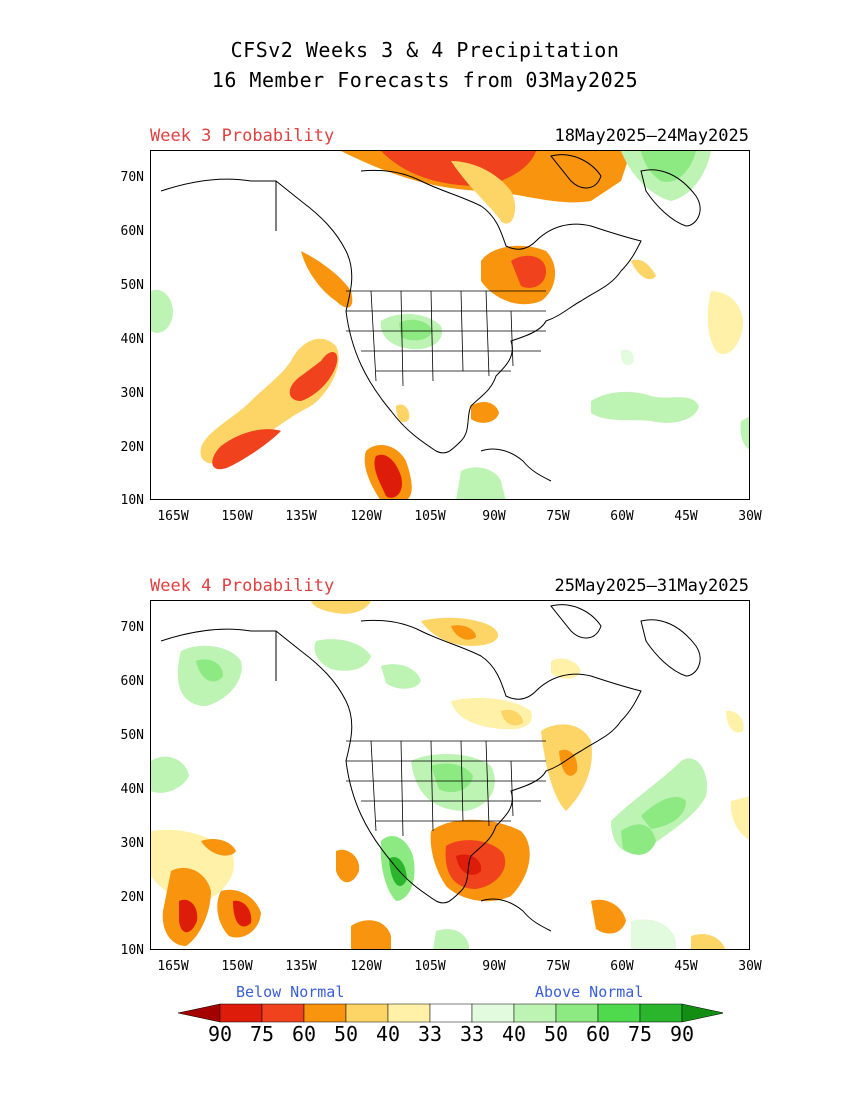 This screenshot has width=850, height=1100. Describe the element at coordinates (132, 177) in the screenshot. I see `week3-lat-tick: 70N` at that location.